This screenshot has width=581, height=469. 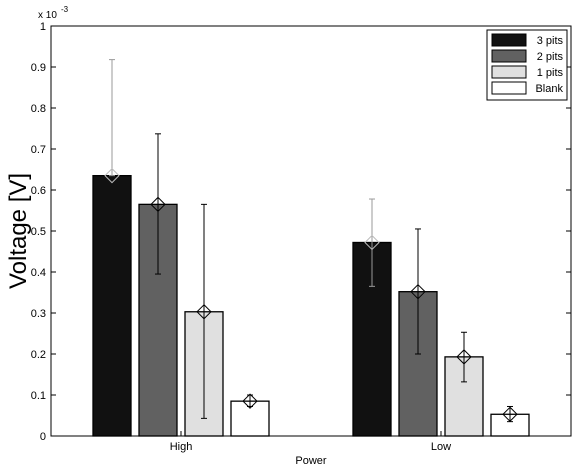 I want to click on y-tick-label: 0.9, so click(x=38, y=68).